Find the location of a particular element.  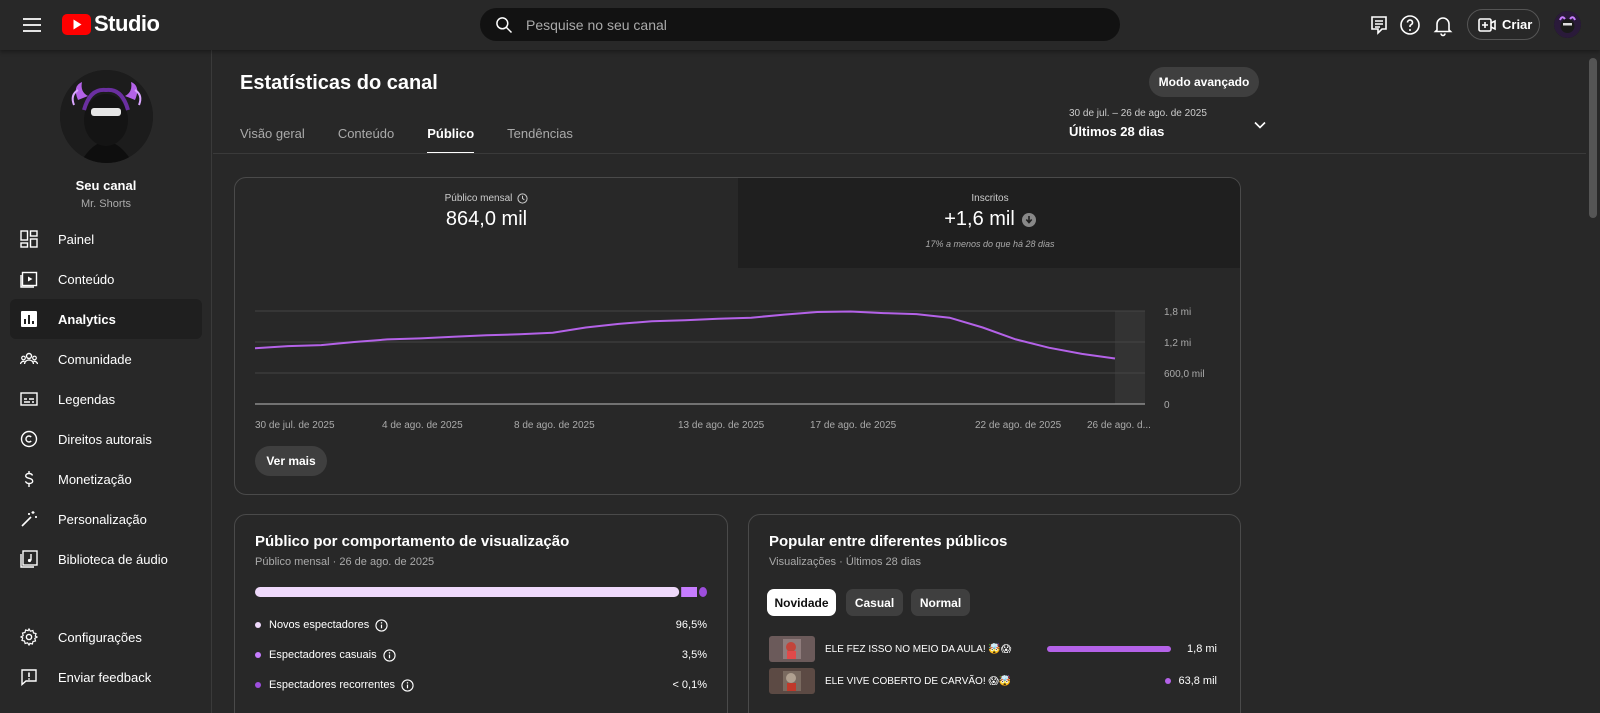

metric-note: 17% a menos do que há 28 dias is located at coordinates (990, 244).